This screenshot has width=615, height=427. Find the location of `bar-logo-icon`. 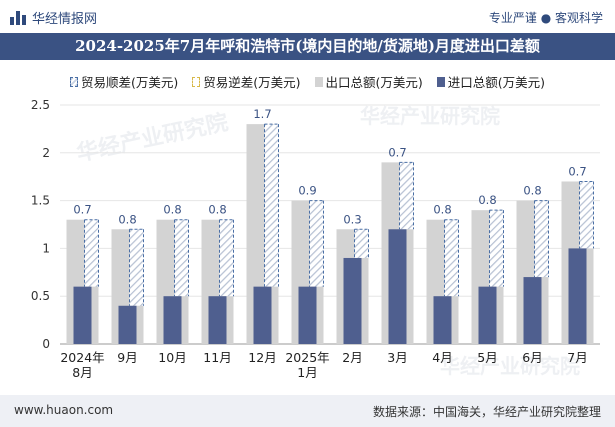

bar-logo-icon is located at coordinates (18, 17).